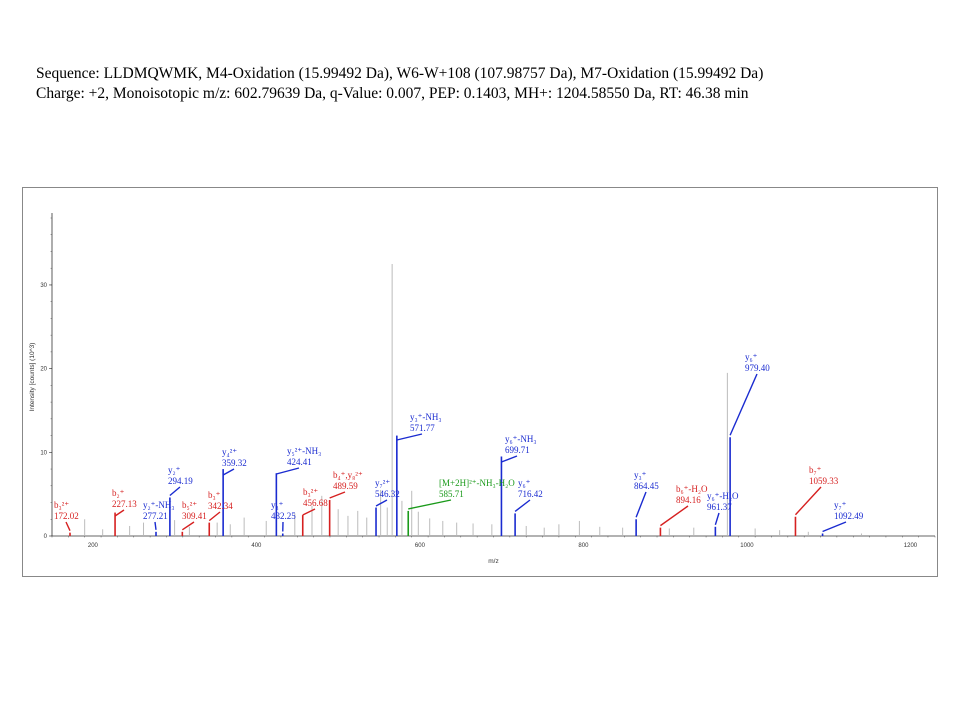 This screenshot has width=960, height=720. I want to click on peak-label-456.68: 456.68, so click(315, 503).